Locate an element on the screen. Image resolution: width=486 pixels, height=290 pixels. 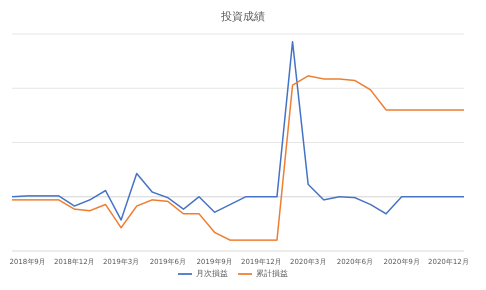
chart-title: 投資成績 is located at coordinates (243, 17).